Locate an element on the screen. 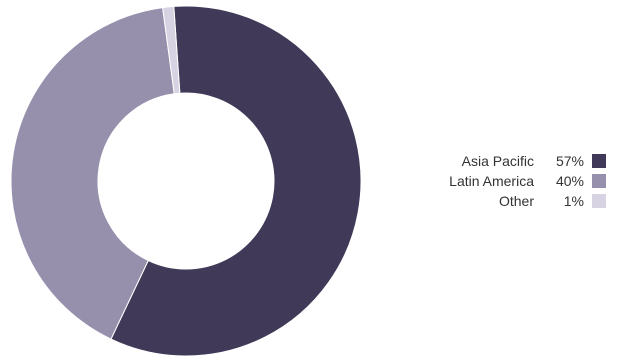 This screenshot has width=619, height=363. legend-label-asia-pacific: Asia Pacific is located at coordinates (497, 161).